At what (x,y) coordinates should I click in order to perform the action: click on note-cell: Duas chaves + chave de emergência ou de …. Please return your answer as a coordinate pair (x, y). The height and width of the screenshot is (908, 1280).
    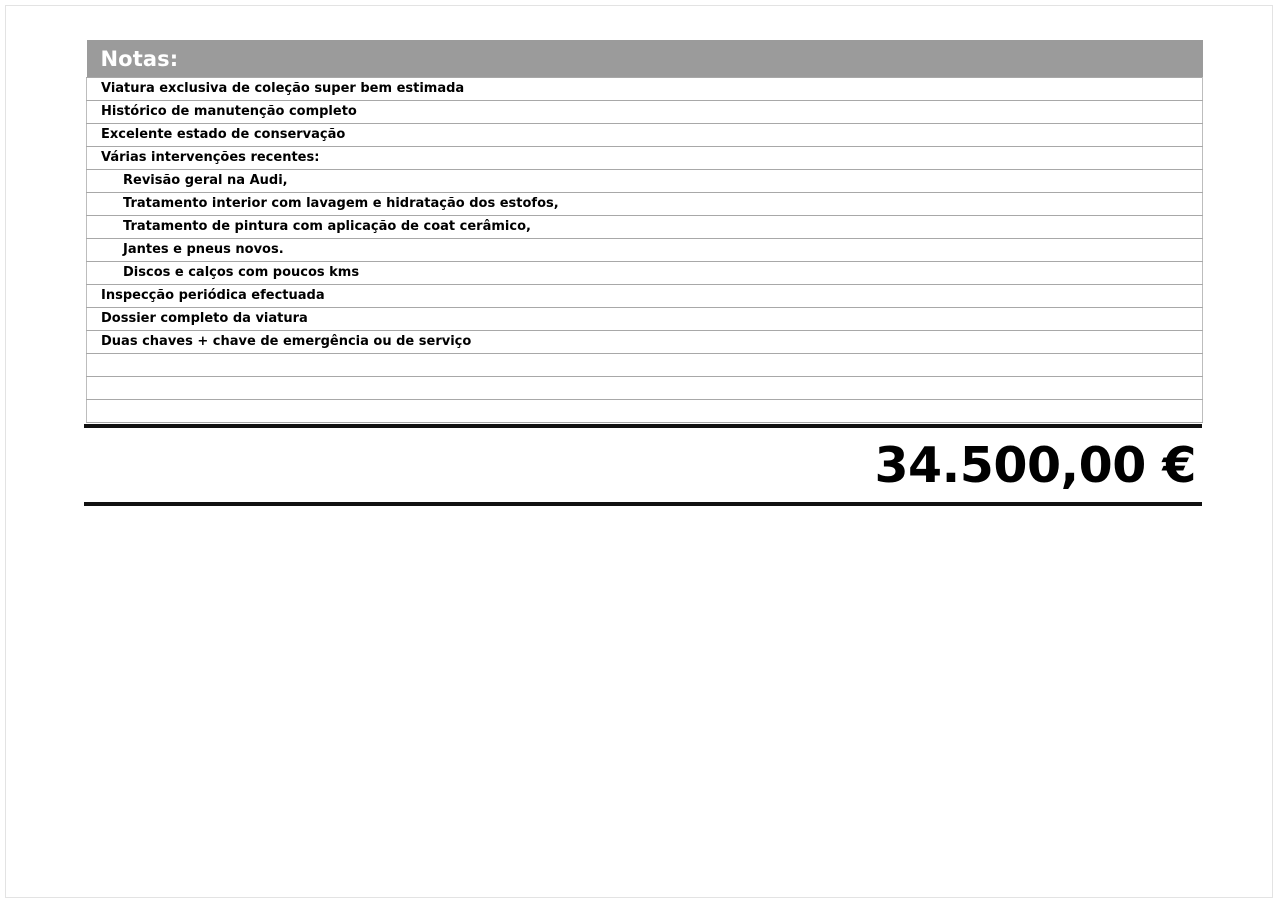
    Looking at the image, I should click on (644, 342).